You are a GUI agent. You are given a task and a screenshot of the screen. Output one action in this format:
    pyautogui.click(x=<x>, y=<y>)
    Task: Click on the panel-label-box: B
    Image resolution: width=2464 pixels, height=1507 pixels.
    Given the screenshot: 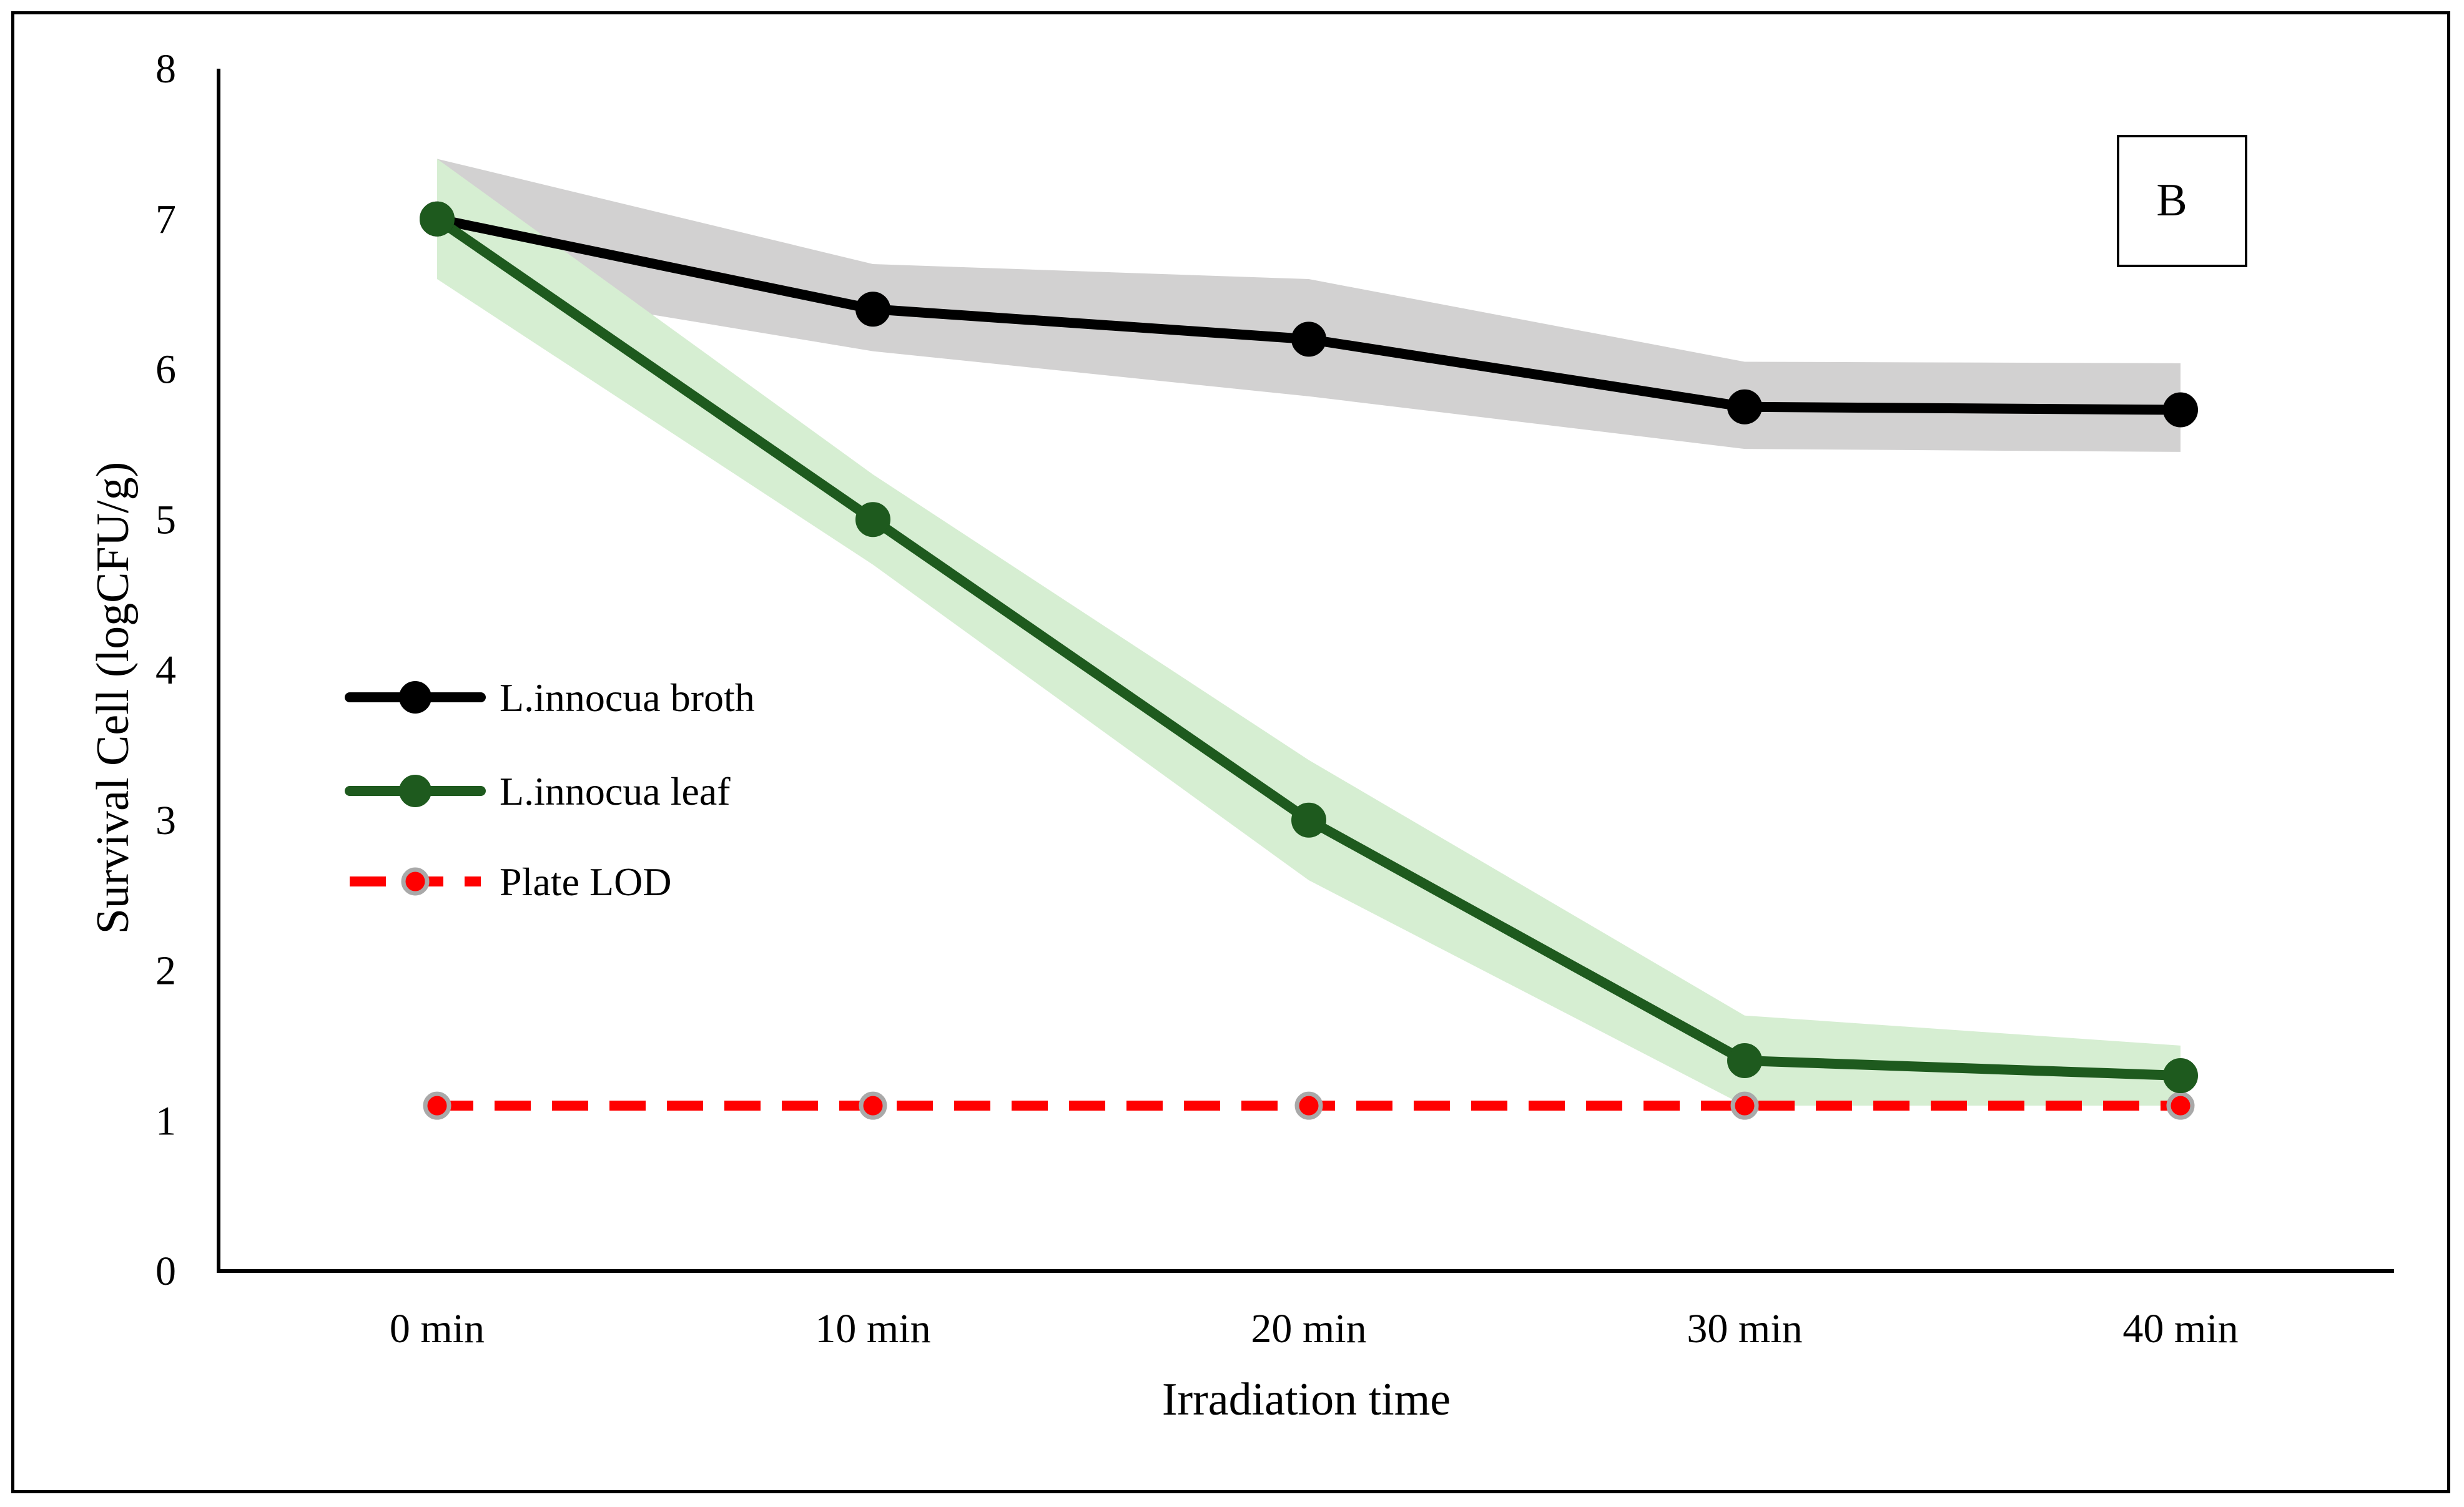 What is the action you would take?
    pyautogui.click(x=2182, y=201)
    